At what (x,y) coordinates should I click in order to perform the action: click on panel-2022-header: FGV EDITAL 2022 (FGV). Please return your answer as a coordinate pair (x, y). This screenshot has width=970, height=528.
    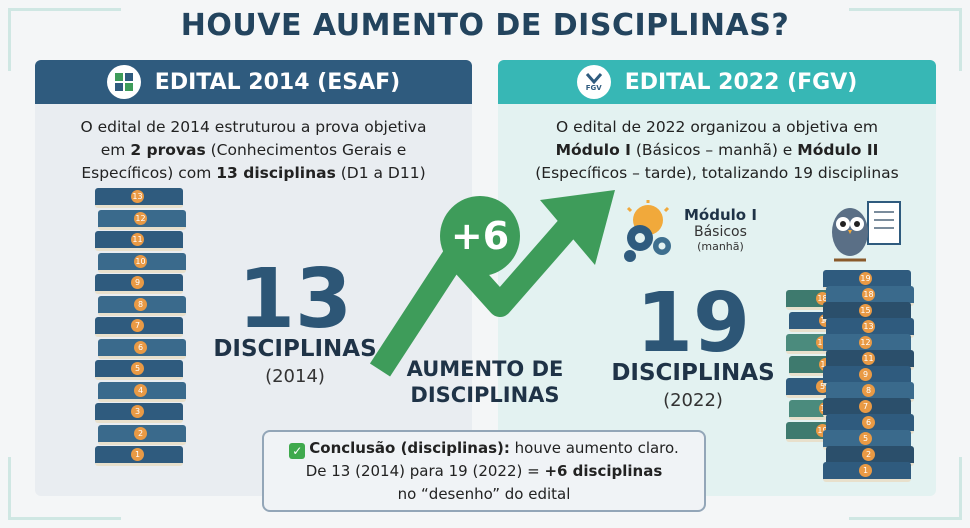
    Looking at the image, I should click on (717, 82).